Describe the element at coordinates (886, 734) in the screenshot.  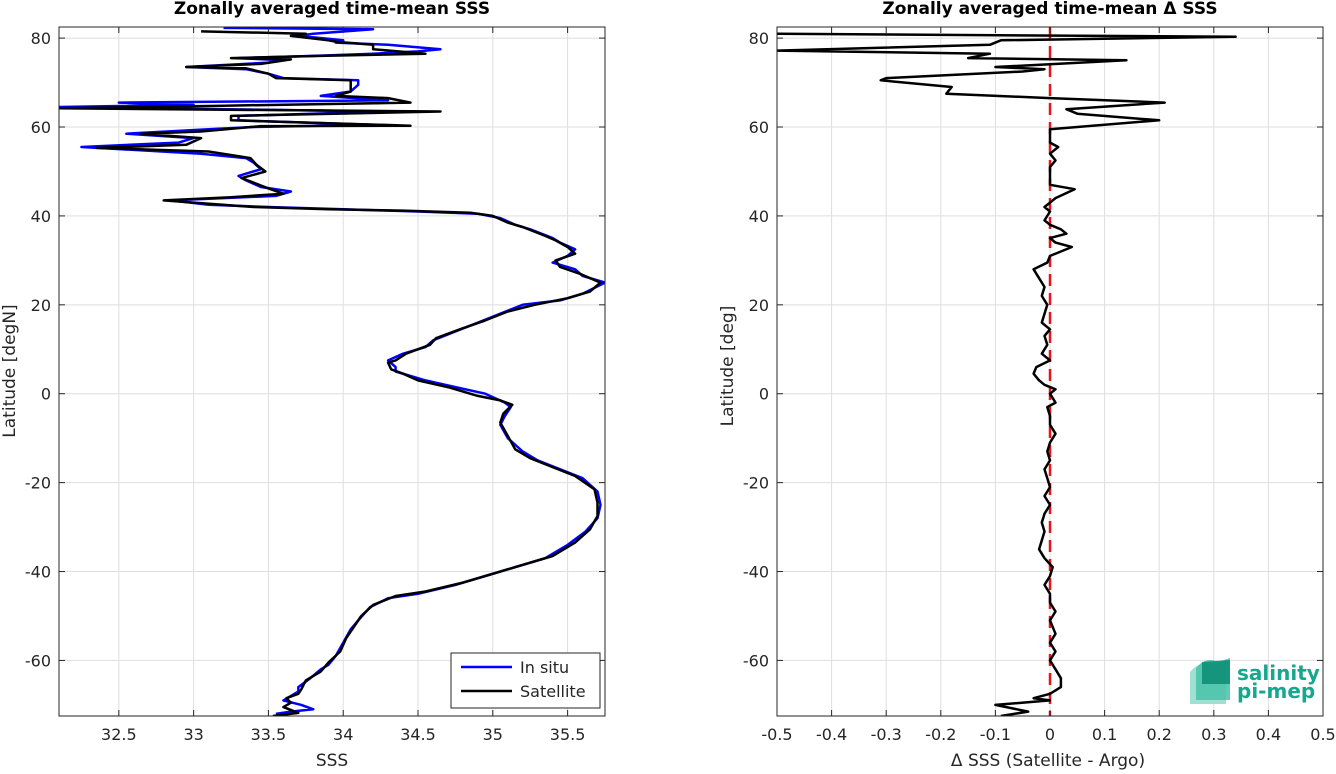
I see `right-x-tick-label: -0.3` at that location.